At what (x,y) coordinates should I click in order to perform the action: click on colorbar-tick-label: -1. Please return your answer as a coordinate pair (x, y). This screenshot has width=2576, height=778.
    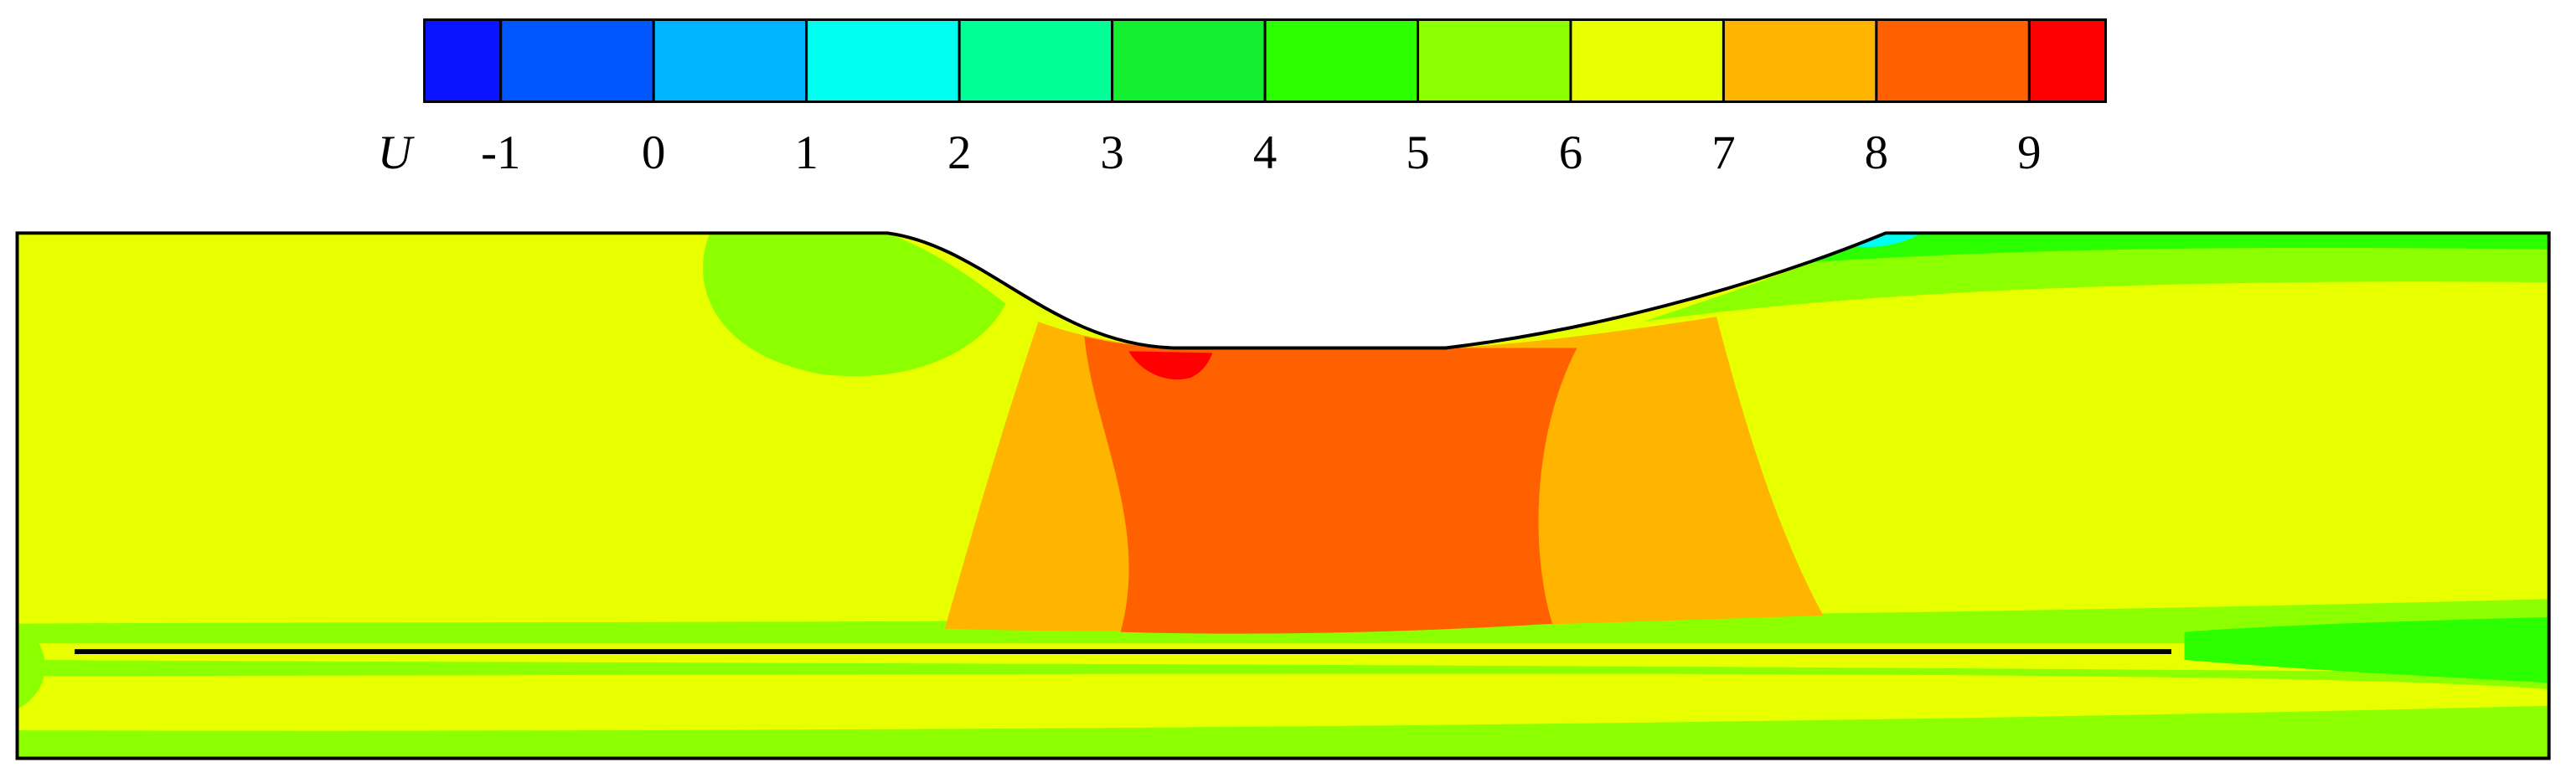
    Looking at the image, I should click on (500, 152).